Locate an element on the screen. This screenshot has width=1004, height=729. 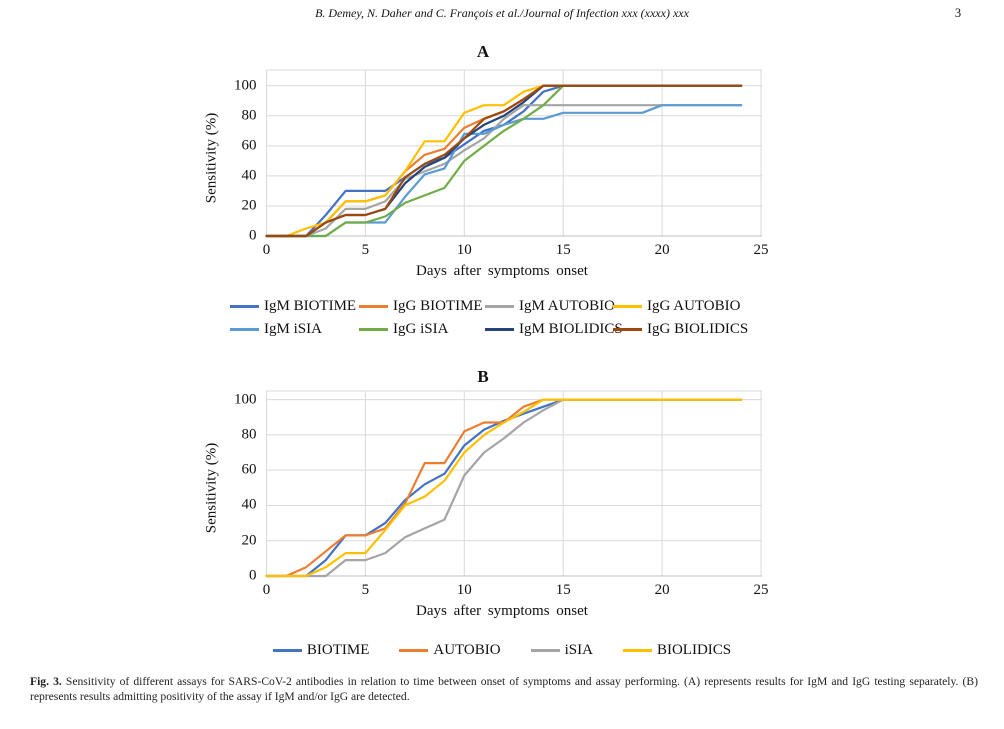
series-line-autobio is located at coordinates (504, 488).